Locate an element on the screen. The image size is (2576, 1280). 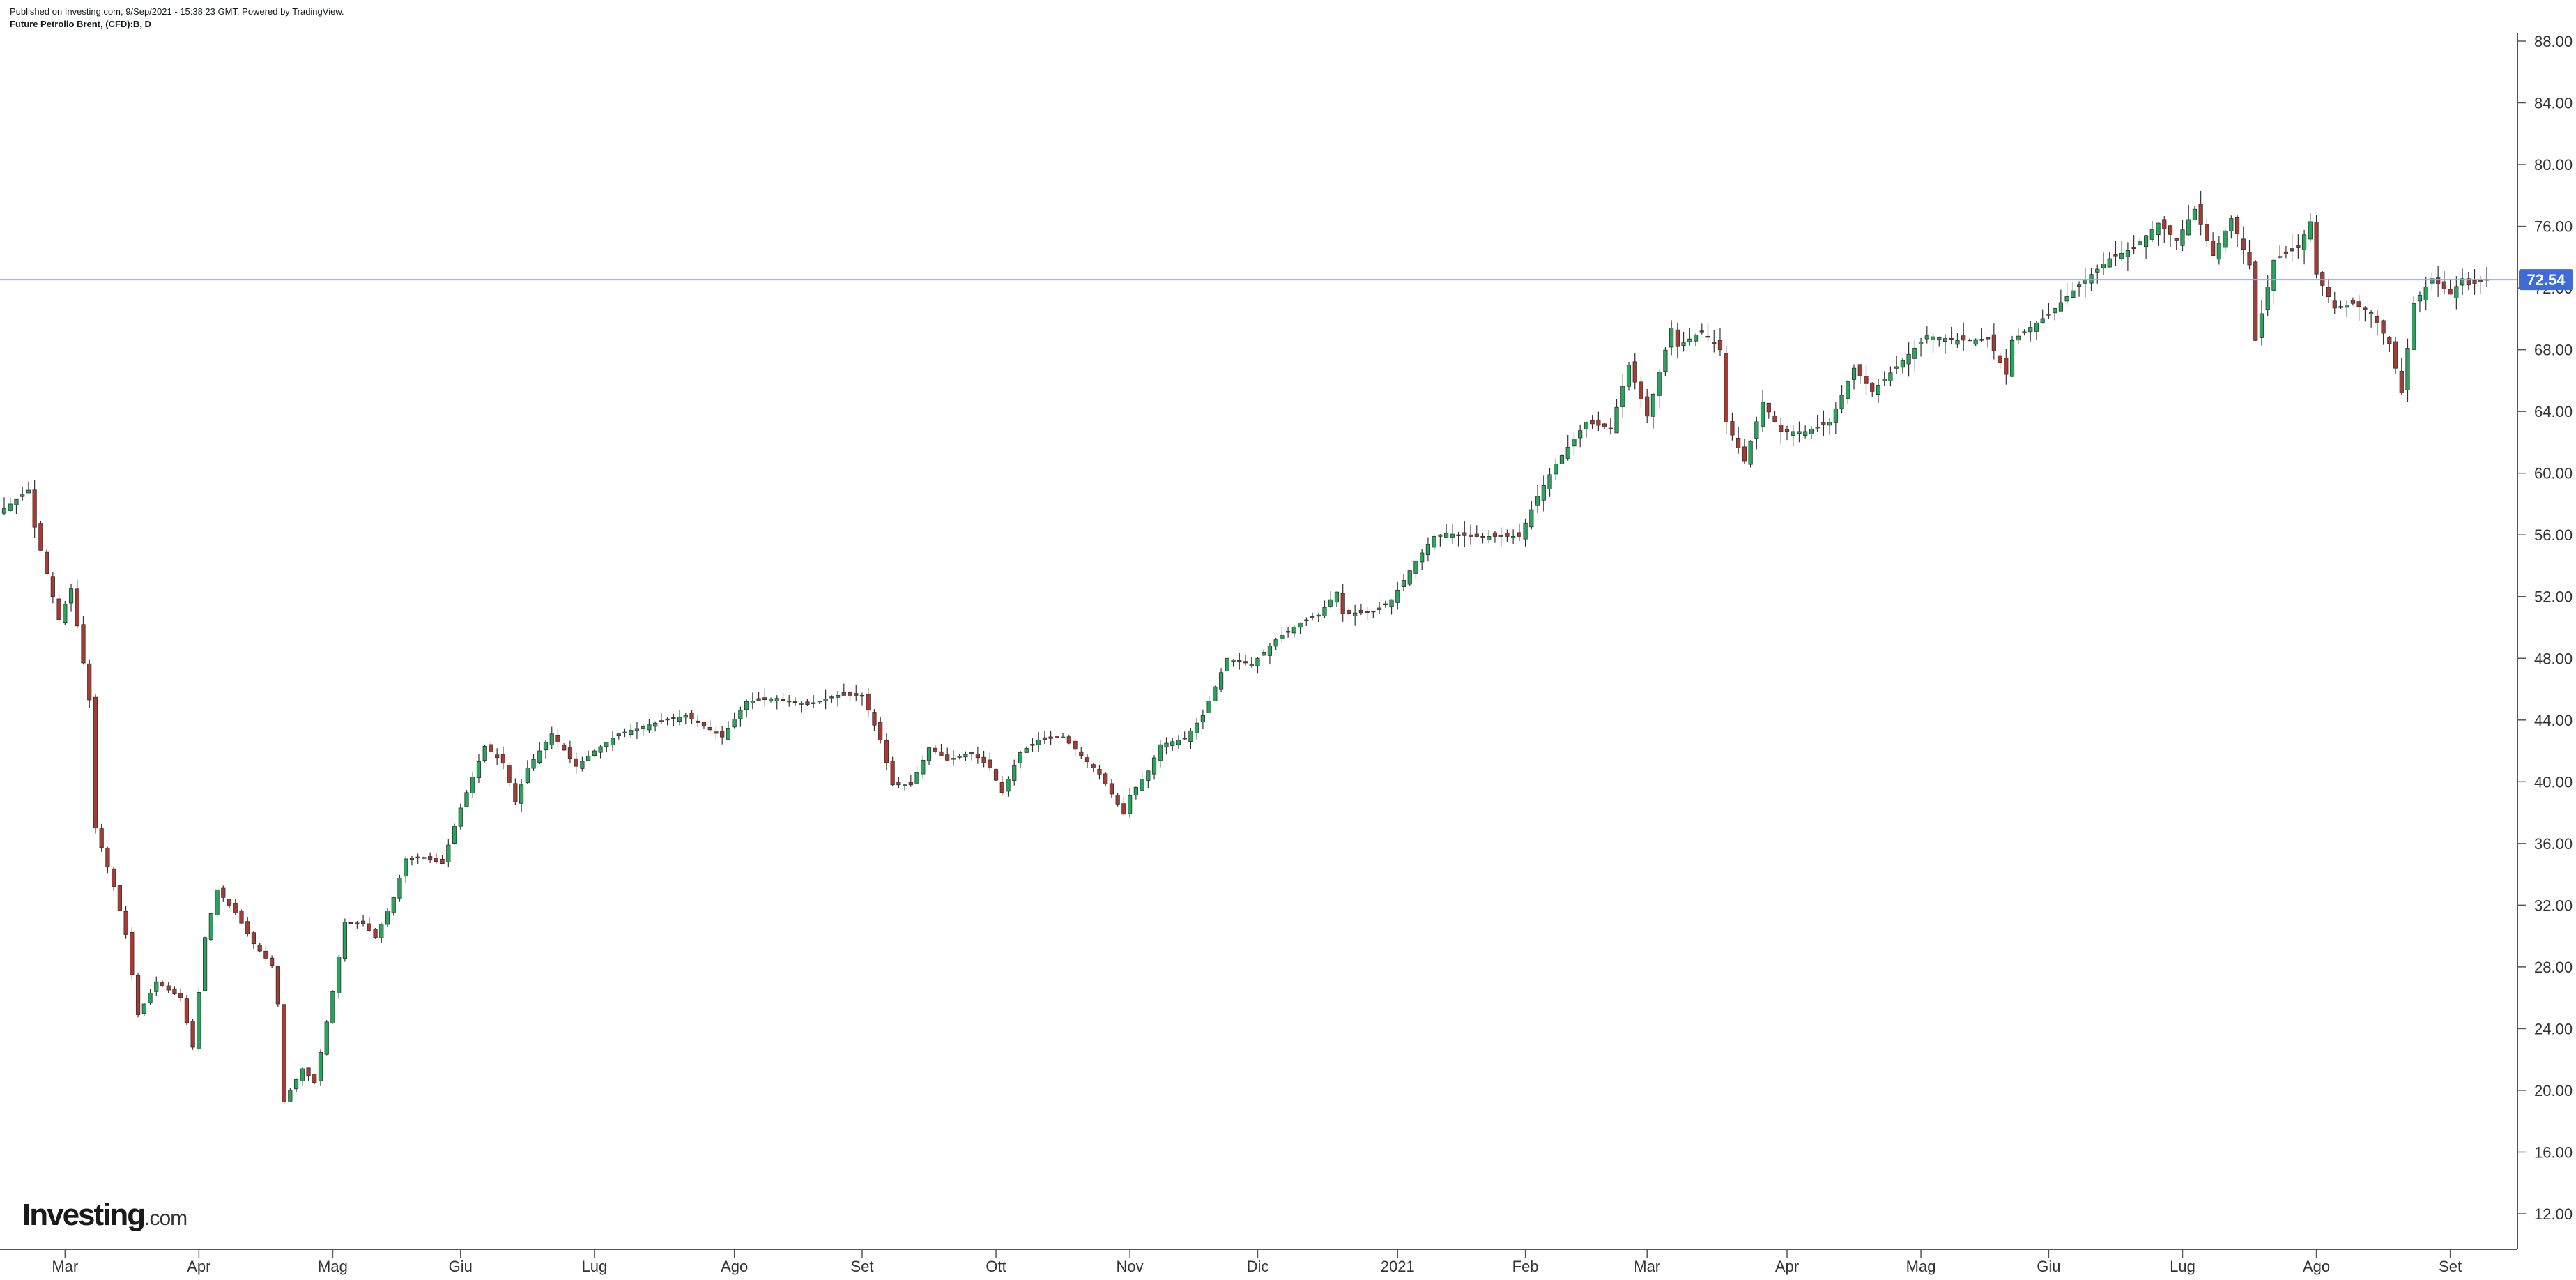
last-price-label: 72.54 is located at coordinates (2546, 280).